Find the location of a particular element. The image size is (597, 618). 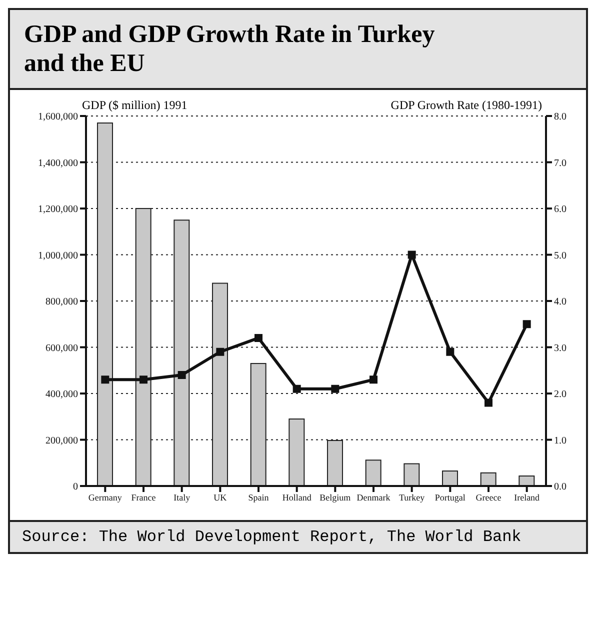

y2-tick-label: 5.0 is located at coordinates (560, 256).